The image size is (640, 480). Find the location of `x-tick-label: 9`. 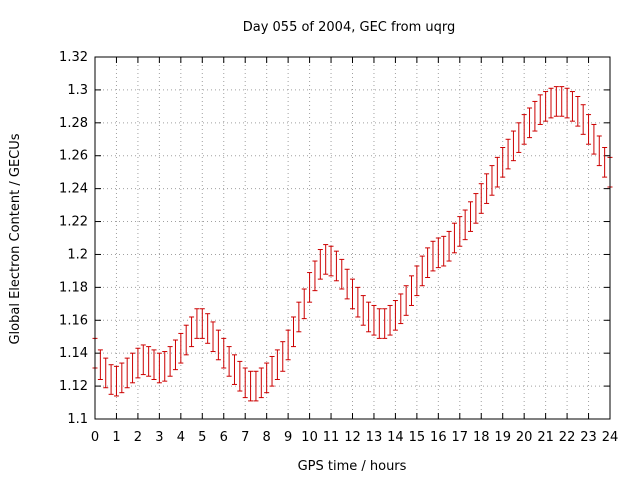

x-tick-label: 9 is located at coordinates (288, 437).